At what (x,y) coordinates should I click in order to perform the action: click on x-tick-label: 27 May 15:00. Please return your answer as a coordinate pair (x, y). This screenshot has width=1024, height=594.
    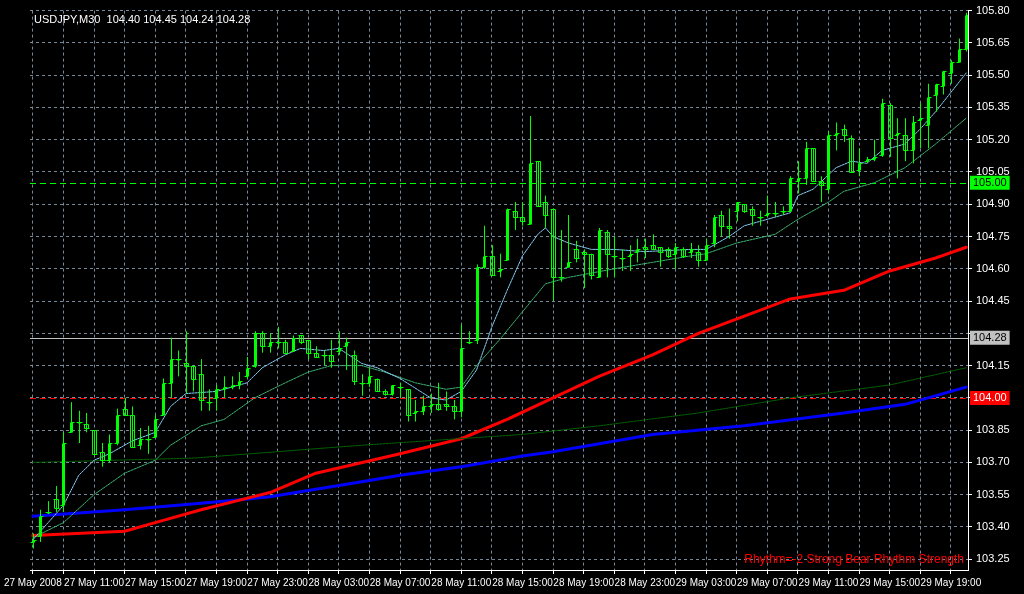
    Looking at the image, I should click on (155, 582).